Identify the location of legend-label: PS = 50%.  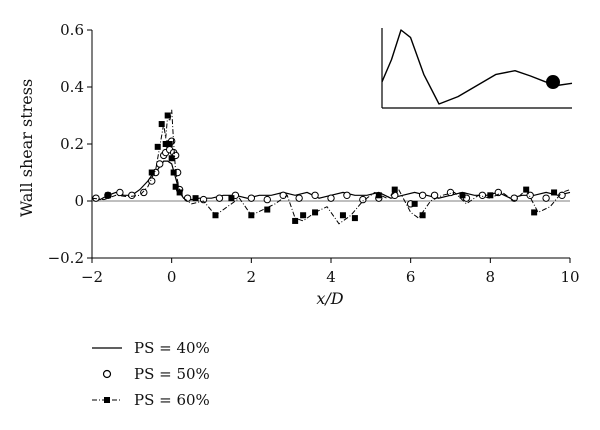
(172, 374).